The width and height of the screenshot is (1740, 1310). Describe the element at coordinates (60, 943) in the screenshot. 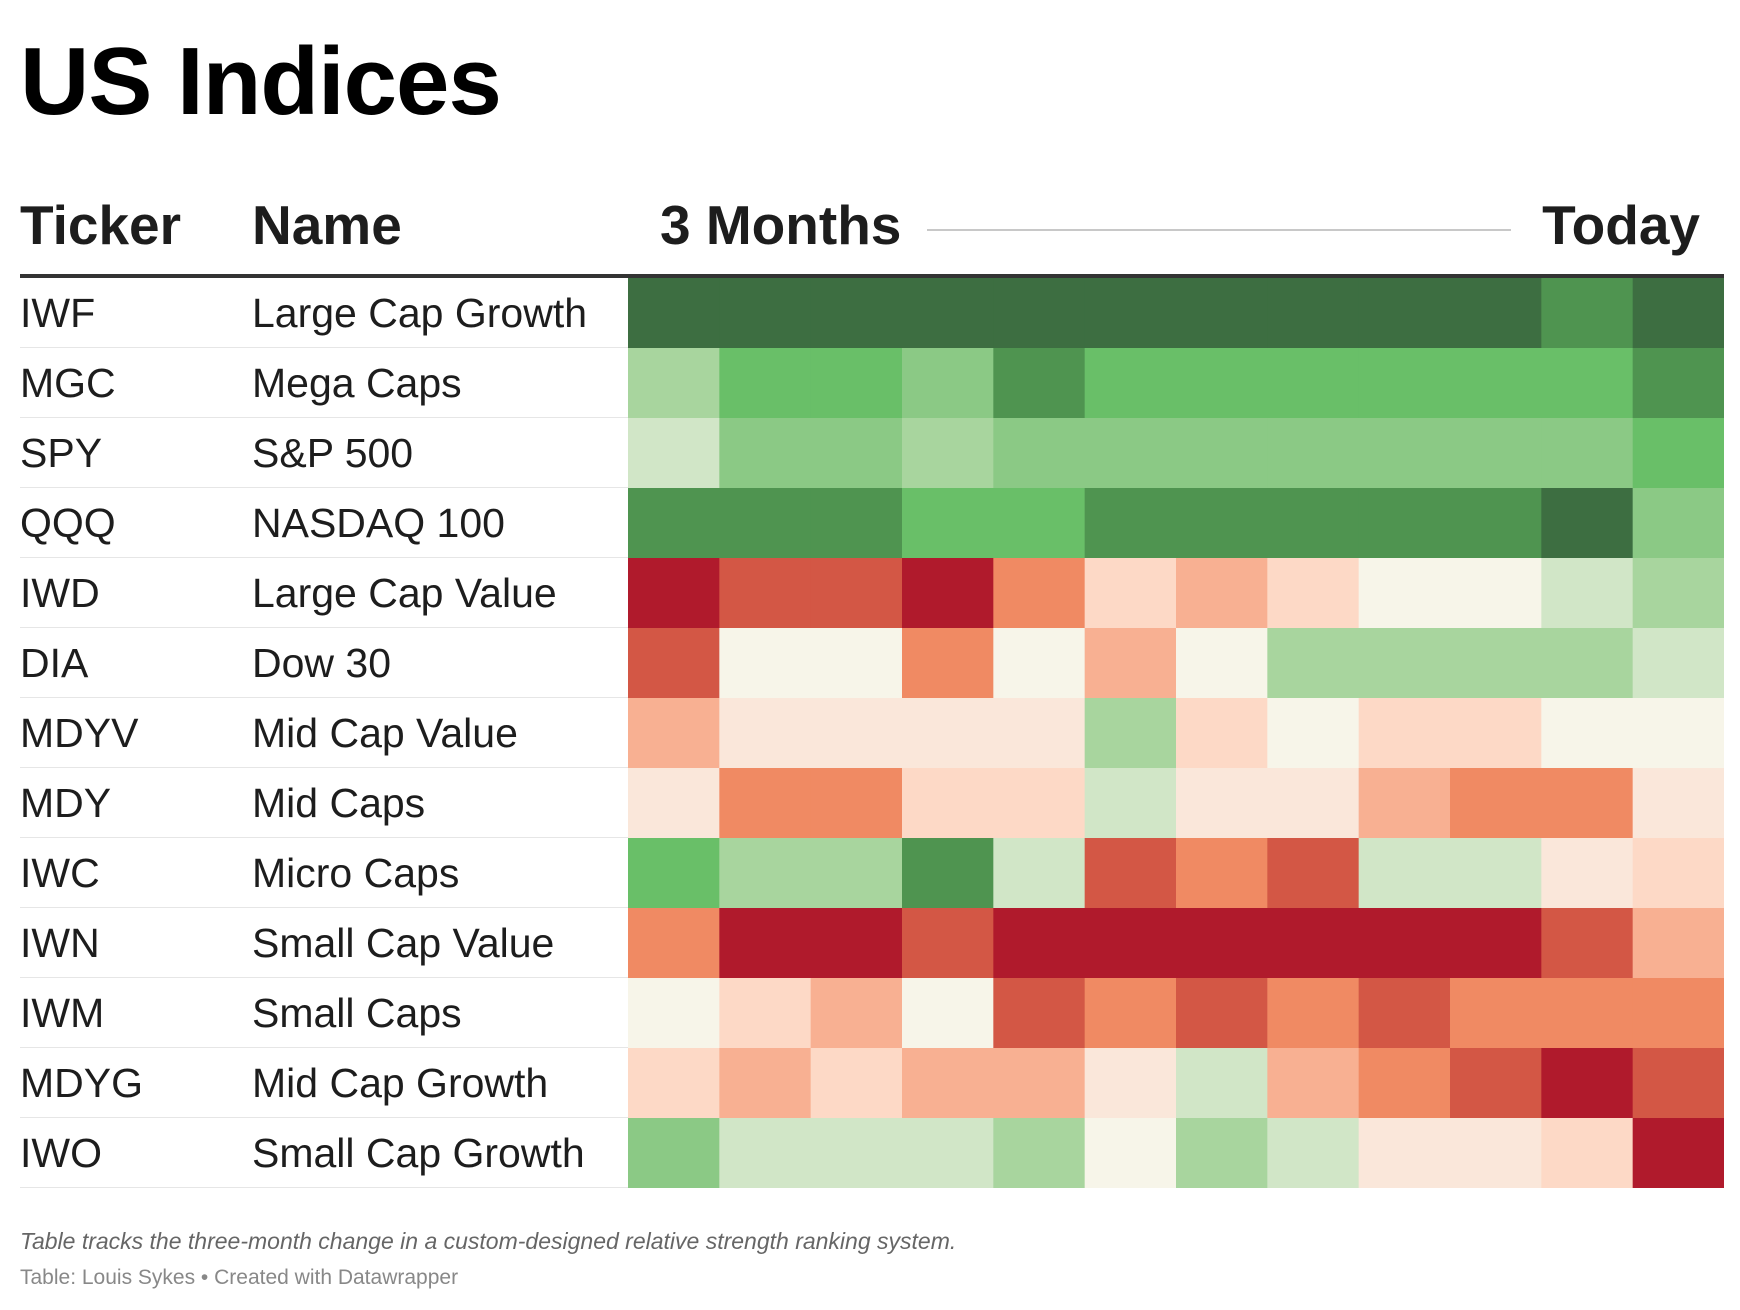

I see `ticker-cell: IWN` at that location.